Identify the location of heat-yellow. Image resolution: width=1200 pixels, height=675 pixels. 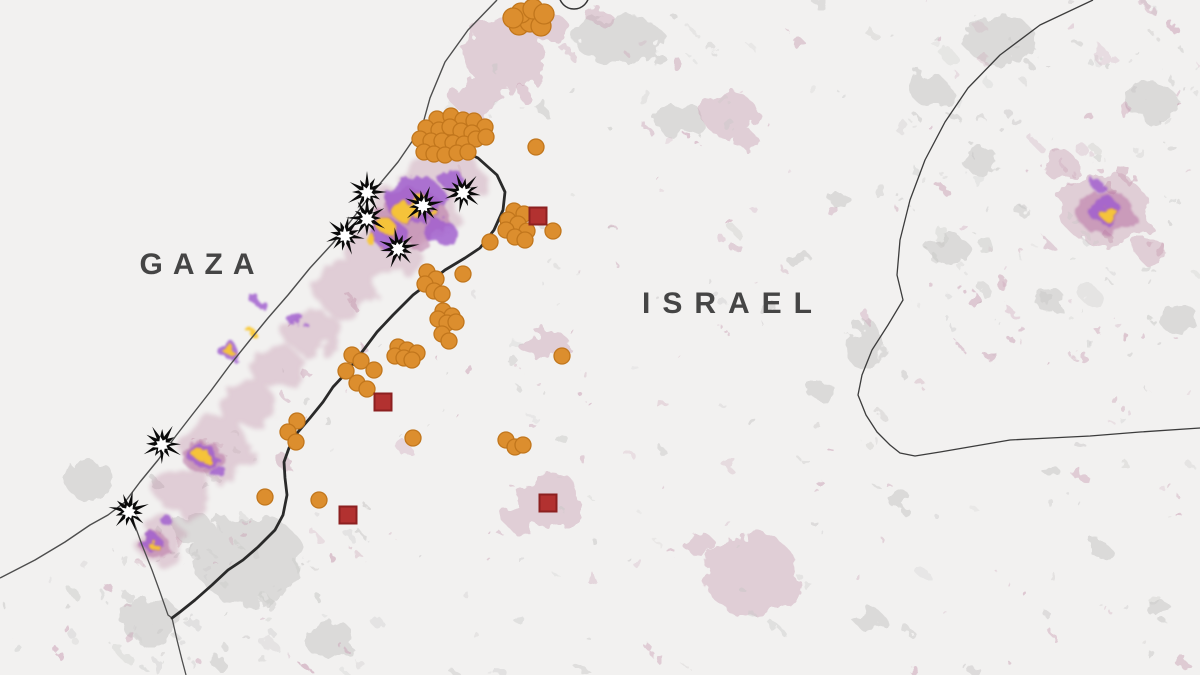
(228, 349).